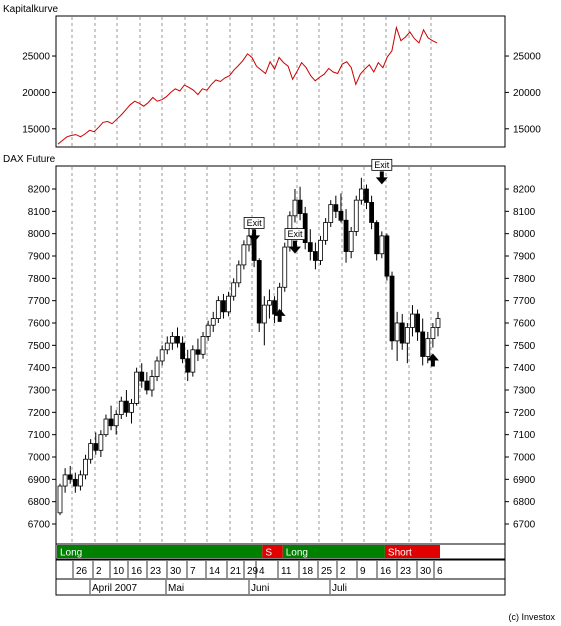 This screenshot has width=561, height=626. What do you see at coordinates (215, 571) in the screenshot?
I see `day-label: 14` at bounding box center [215, 571].